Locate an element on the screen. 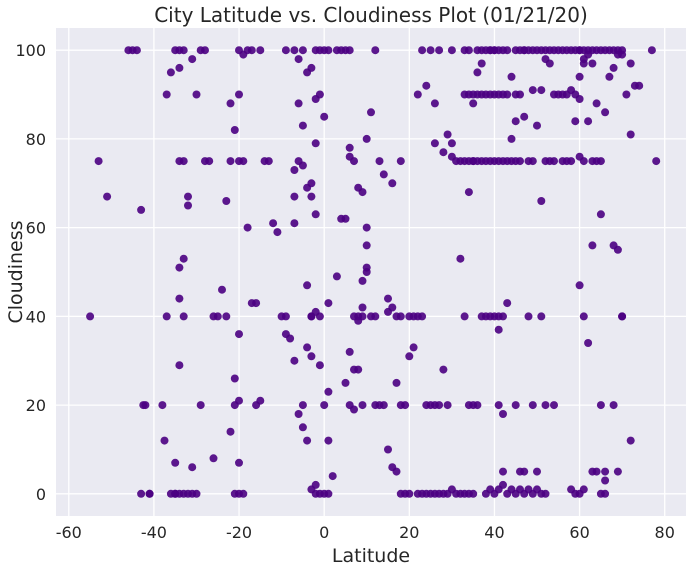  y-axis-title: Cloudiness is located at coordinates (16, 271).